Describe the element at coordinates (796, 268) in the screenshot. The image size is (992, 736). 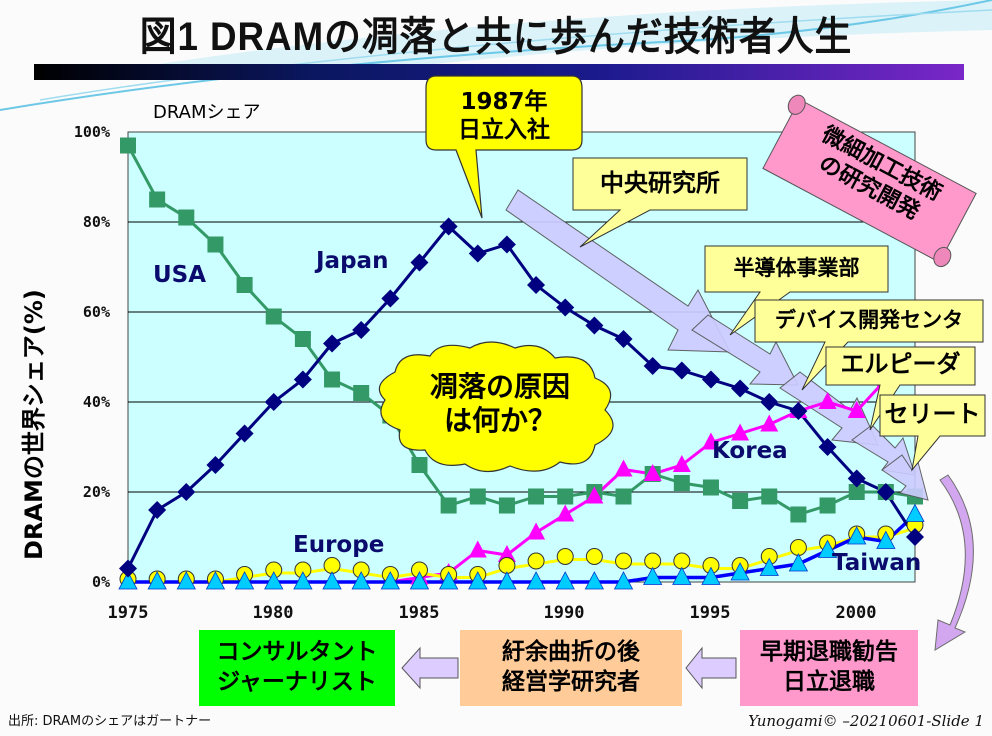
I see `callout-semiconductor-text: 半導体事業部` at that location.